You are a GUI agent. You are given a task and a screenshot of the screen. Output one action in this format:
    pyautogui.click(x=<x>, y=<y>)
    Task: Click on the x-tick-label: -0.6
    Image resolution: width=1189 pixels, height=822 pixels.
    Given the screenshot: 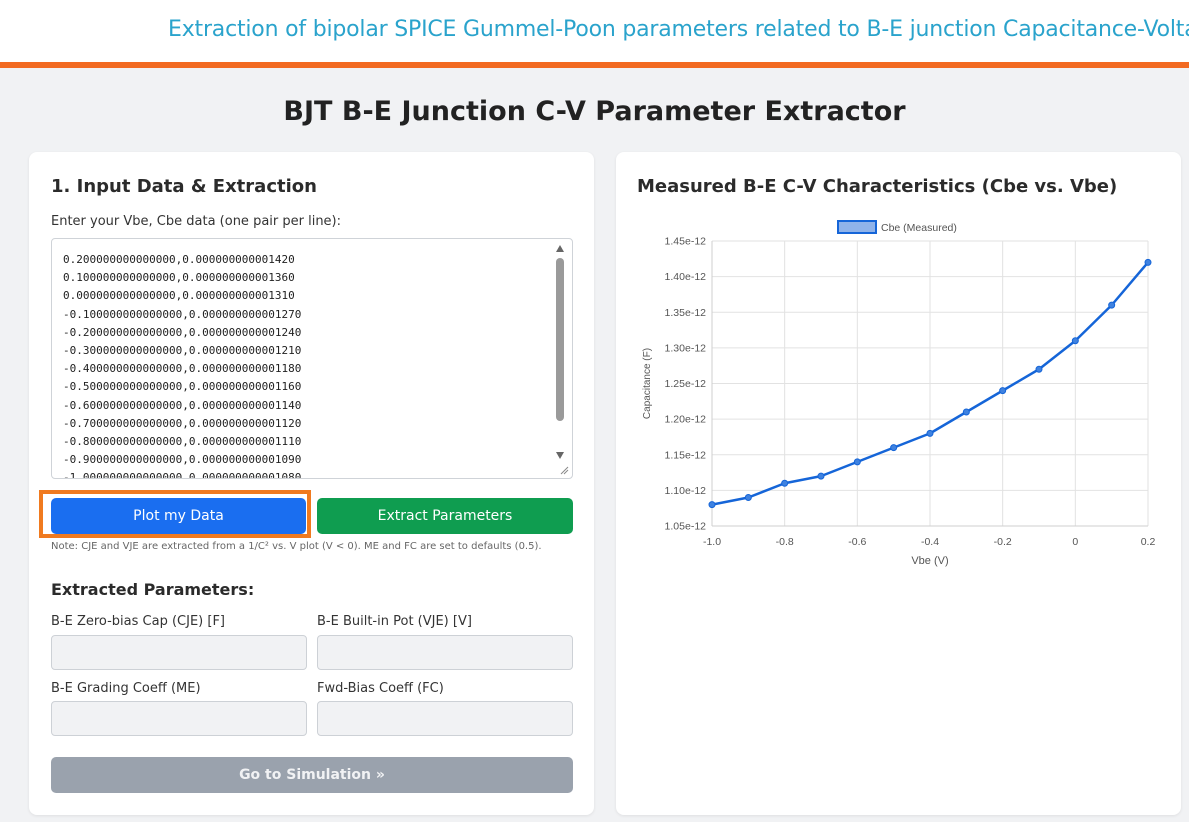 What is the action you would take?
    pyautogui.click(x=857, y=542)
    